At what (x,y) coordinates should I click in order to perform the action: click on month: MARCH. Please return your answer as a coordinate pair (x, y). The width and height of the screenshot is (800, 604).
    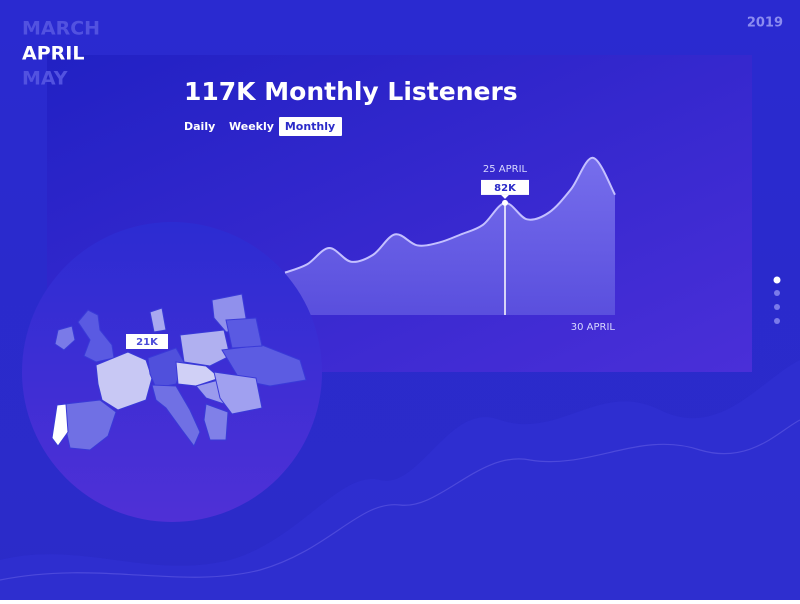
    Looking at the image, I should click on (61, 29).